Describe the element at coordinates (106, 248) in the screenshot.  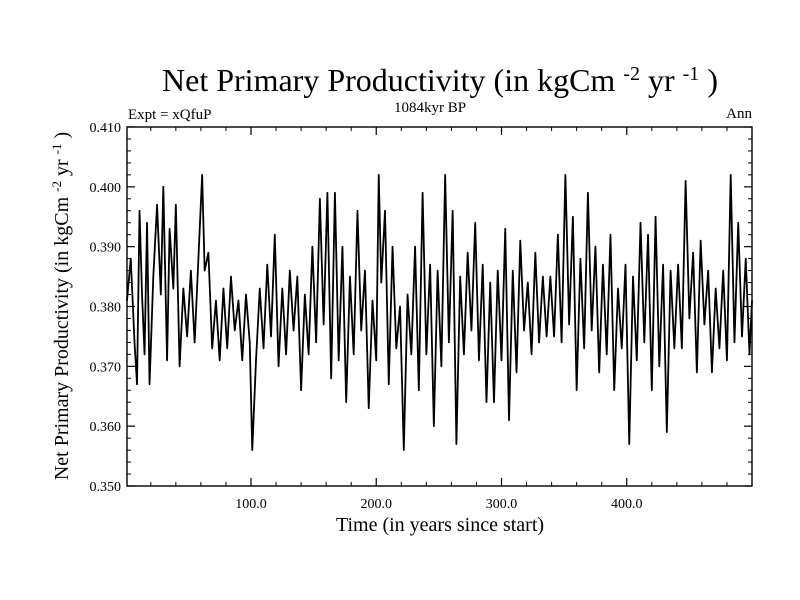
I see `y-tick-label: 0.390` at that location.